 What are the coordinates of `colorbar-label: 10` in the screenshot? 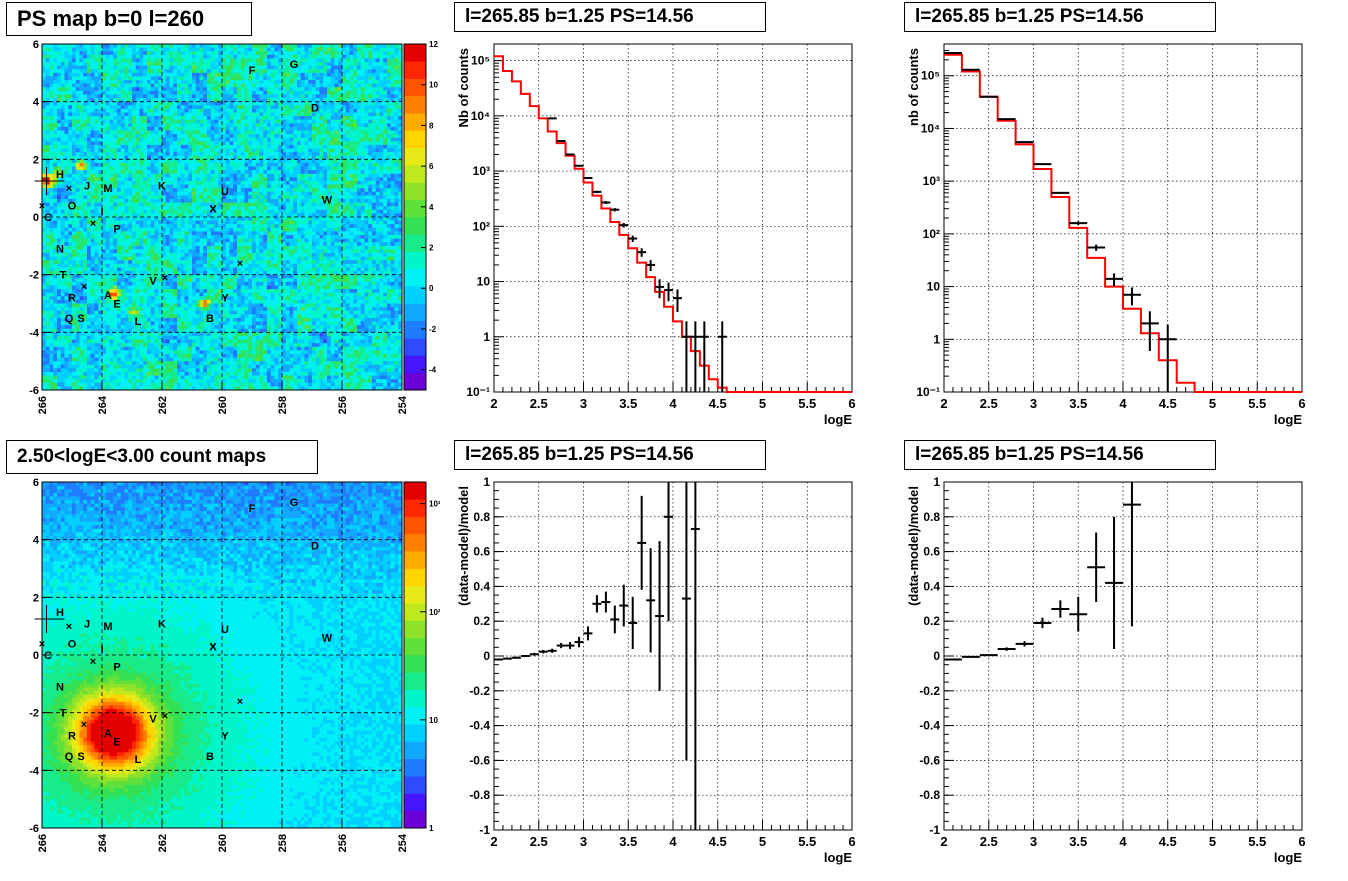 It's located at (433, 720).